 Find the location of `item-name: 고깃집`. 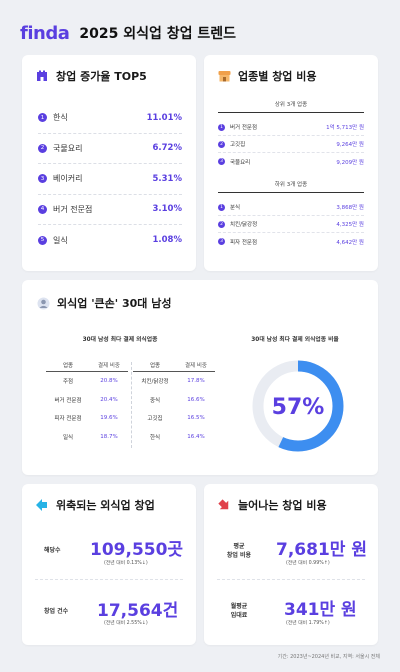

item-name: 고깃집 is located at coordinates (238, 145).